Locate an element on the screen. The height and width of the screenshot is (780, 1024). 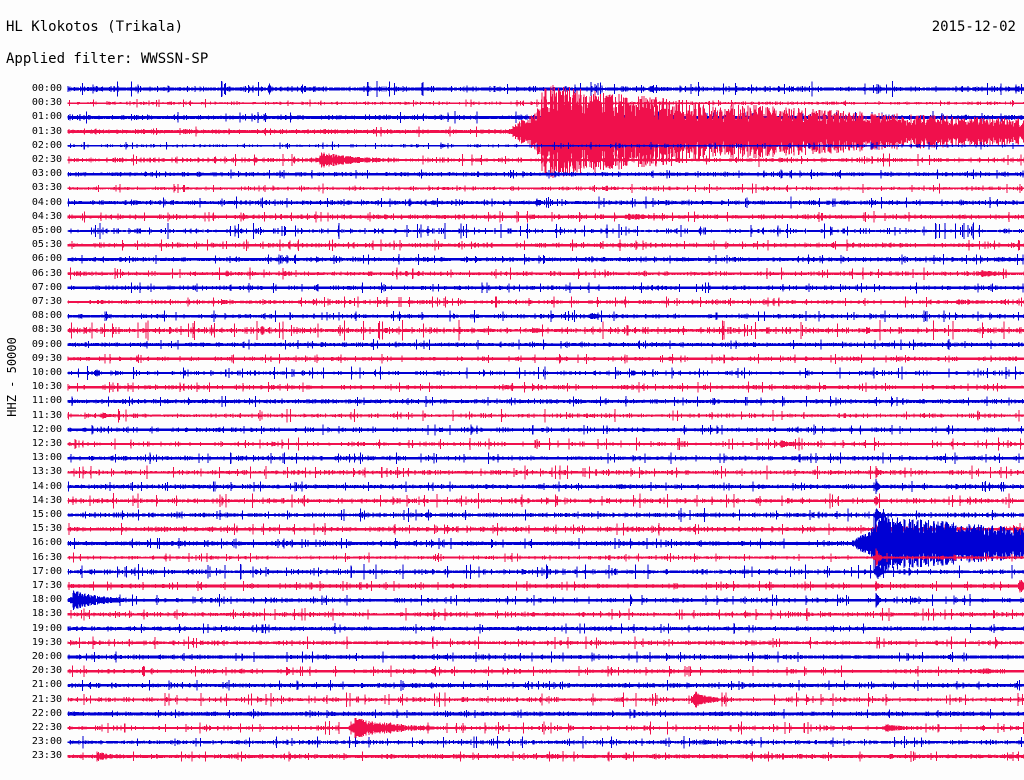
time-tick-label: 13:00 is located at coordinates (46, 458).